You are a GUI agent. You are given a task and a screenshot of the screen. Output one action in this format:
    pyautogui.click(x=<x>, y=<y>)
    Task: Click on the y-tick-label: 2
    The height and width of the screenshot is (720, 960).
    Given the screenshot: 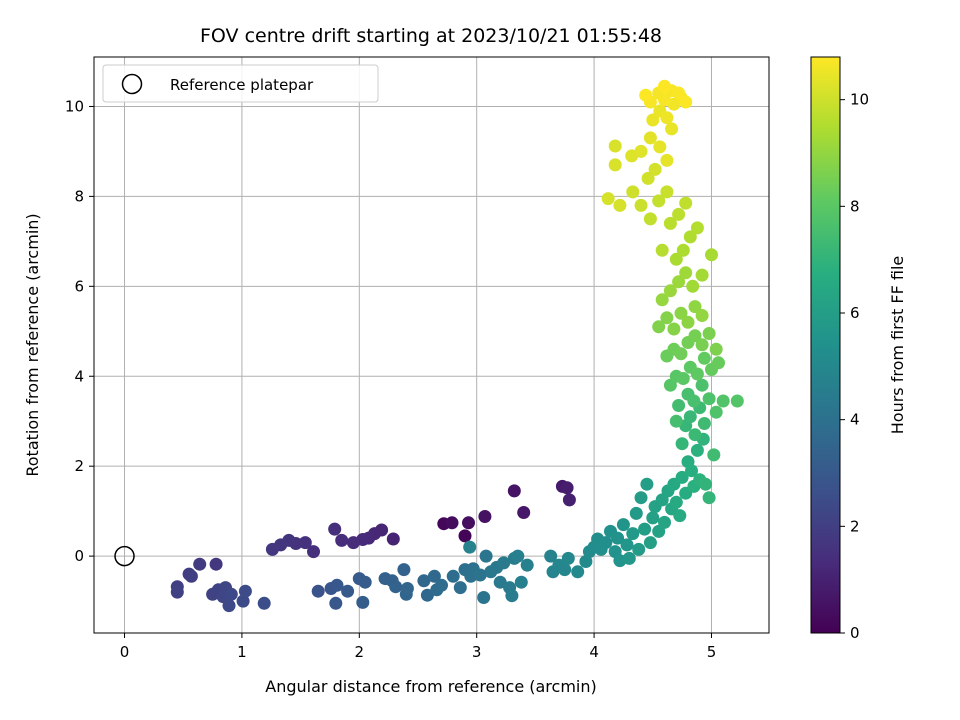 What is the action you would take?
    pyautogui.click(x=79, y=466)
    